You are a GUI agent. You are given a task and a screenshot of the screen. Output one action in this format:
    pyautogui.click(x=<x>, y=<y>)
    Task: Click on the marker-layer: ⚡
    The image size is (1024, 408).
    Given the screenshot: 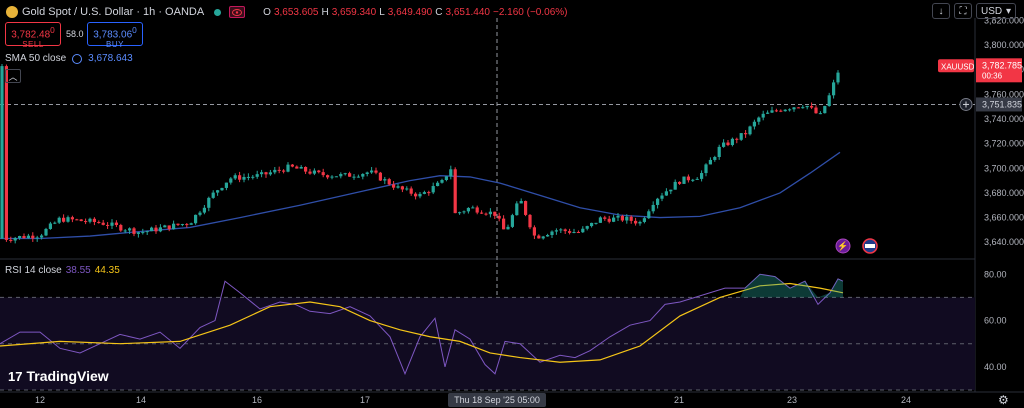 What is the action you would take?
    pyautogui.click(x=856, y=246)
    